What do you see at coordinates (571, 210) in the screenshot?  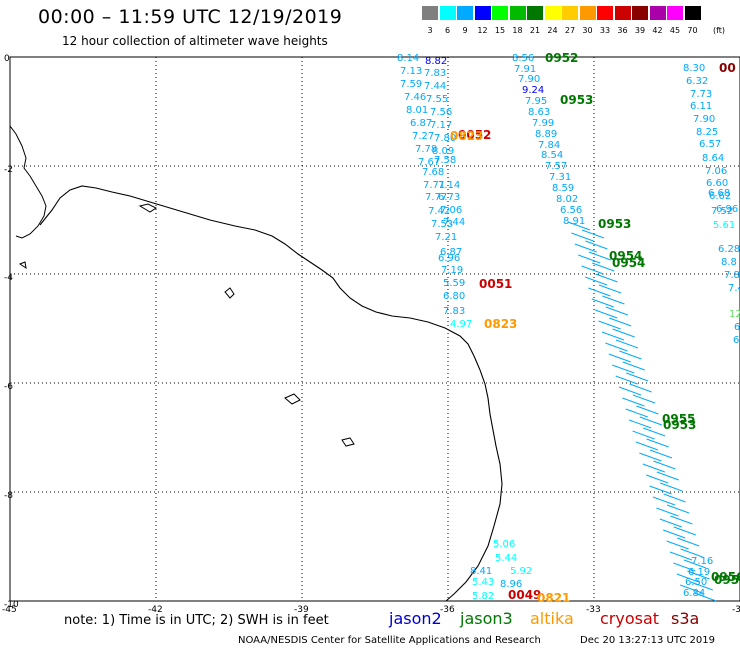 I see `swh-observation: 6.56` at bounding box center [571, 210].